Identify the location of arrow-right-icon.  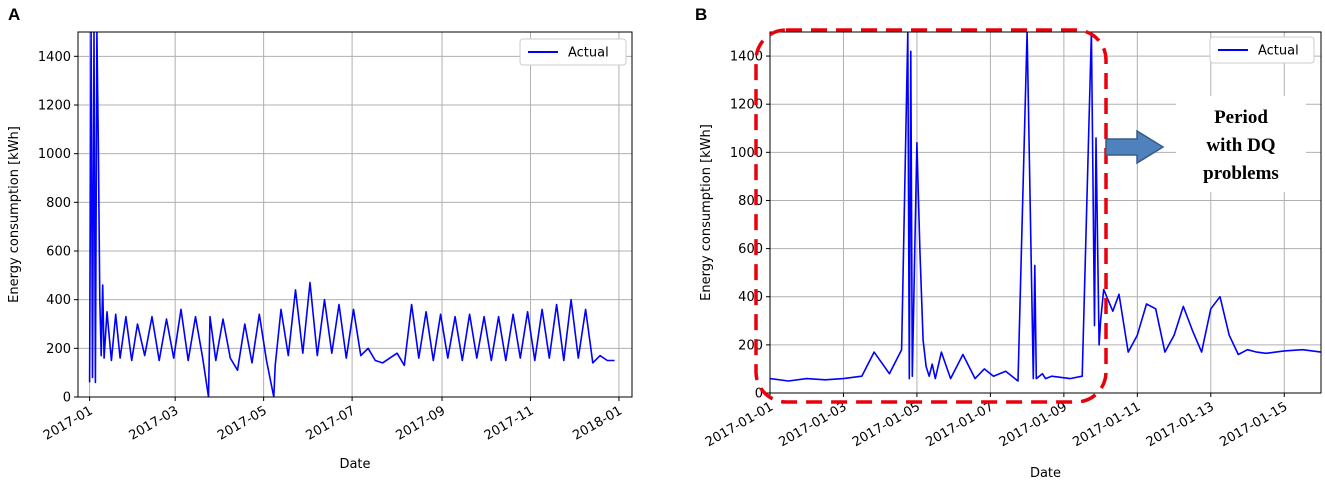
(1135, 147).